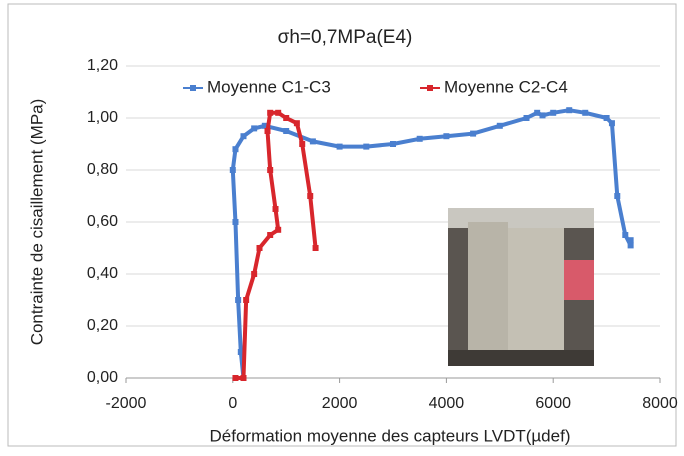 This screenshot has height=456, width=684. What do you see at coordinates (102, 273) in the screenshot?
I see `y-tick-label: 0,40` at bounding box center [102, 273].